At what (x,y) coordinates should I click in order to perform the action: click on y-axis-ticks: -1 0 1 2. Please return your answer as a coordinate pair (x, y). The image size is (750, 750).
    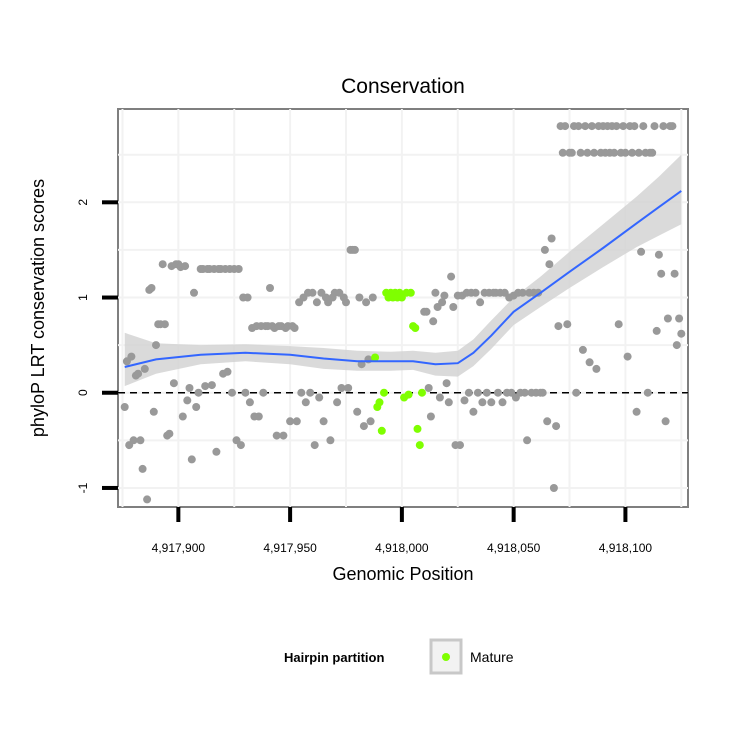
    Looking at the image, I should click on (97, 346).